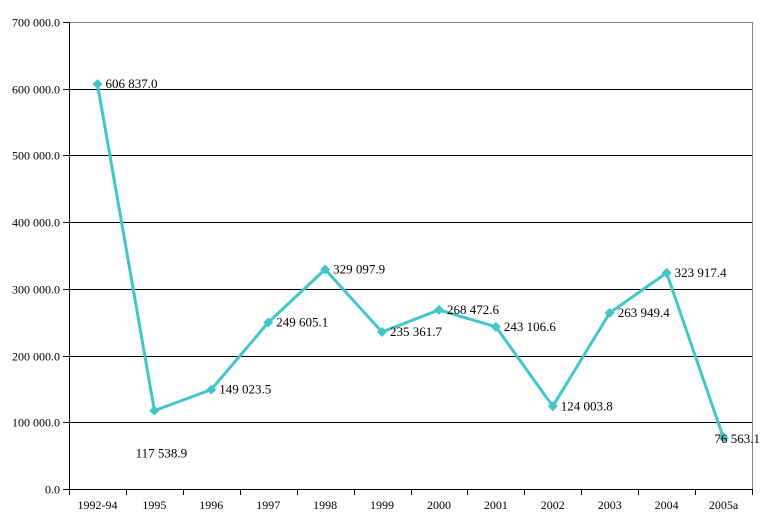  What do you see at coordinates (302, 321) in the screenshot?
I see `data-point-label: 249 605.1` at bounding box center [302, 321].